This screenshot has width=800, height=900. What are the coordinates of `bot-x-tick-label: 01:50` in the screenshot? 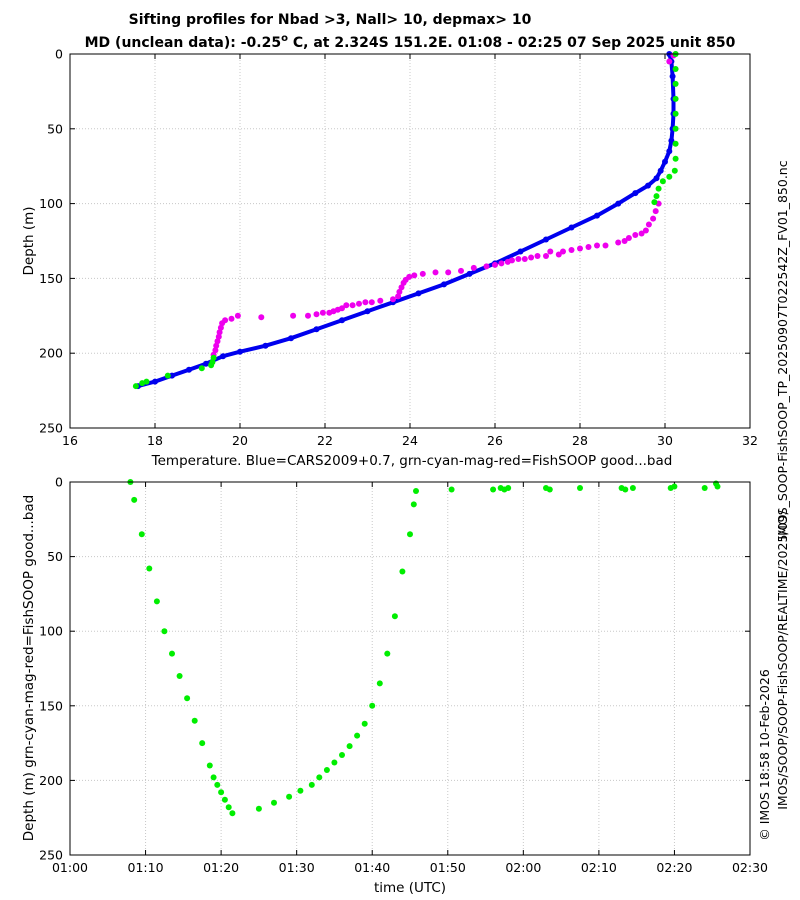 It's located at (448, 867).